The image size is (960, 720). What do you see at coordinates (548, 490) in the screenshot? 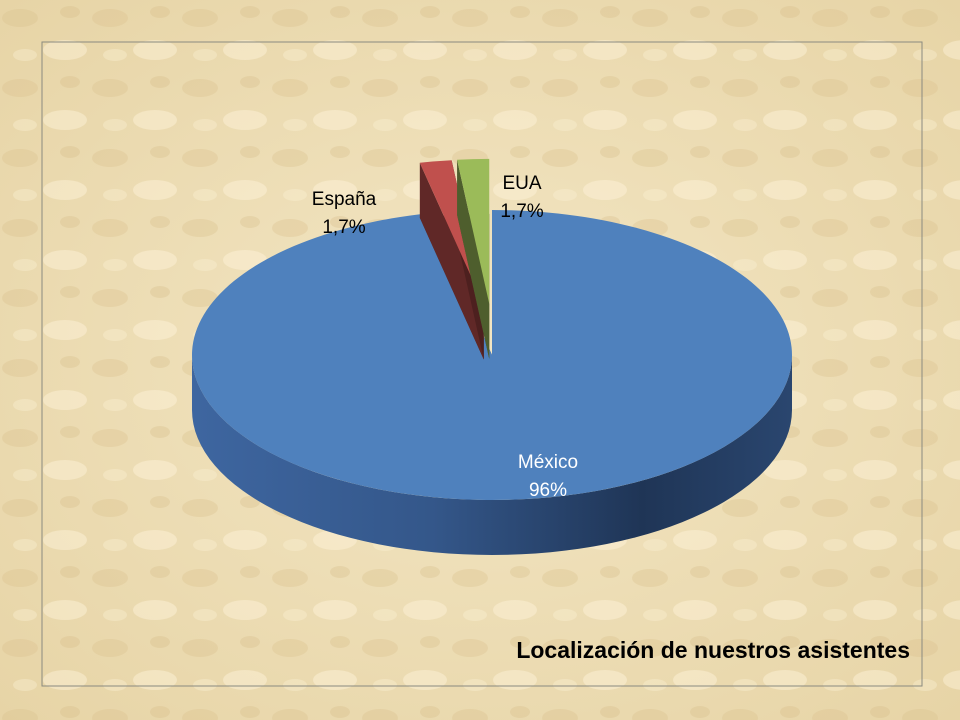
I see `slice-value-label: 96%` at bounding box center [548, 490].